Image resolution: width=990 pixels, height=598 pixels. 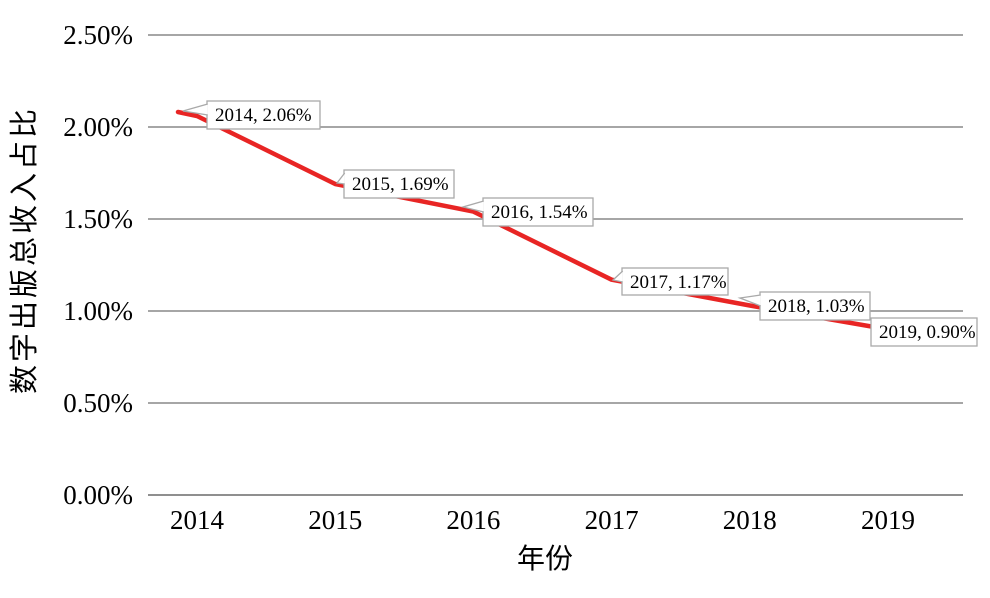 What do you see at coordinates (542, 520) in the screenshot?
I see `x-tick-labels: 2014 2015 2016 2017 2018 2019` at bounding box center [542, 520].